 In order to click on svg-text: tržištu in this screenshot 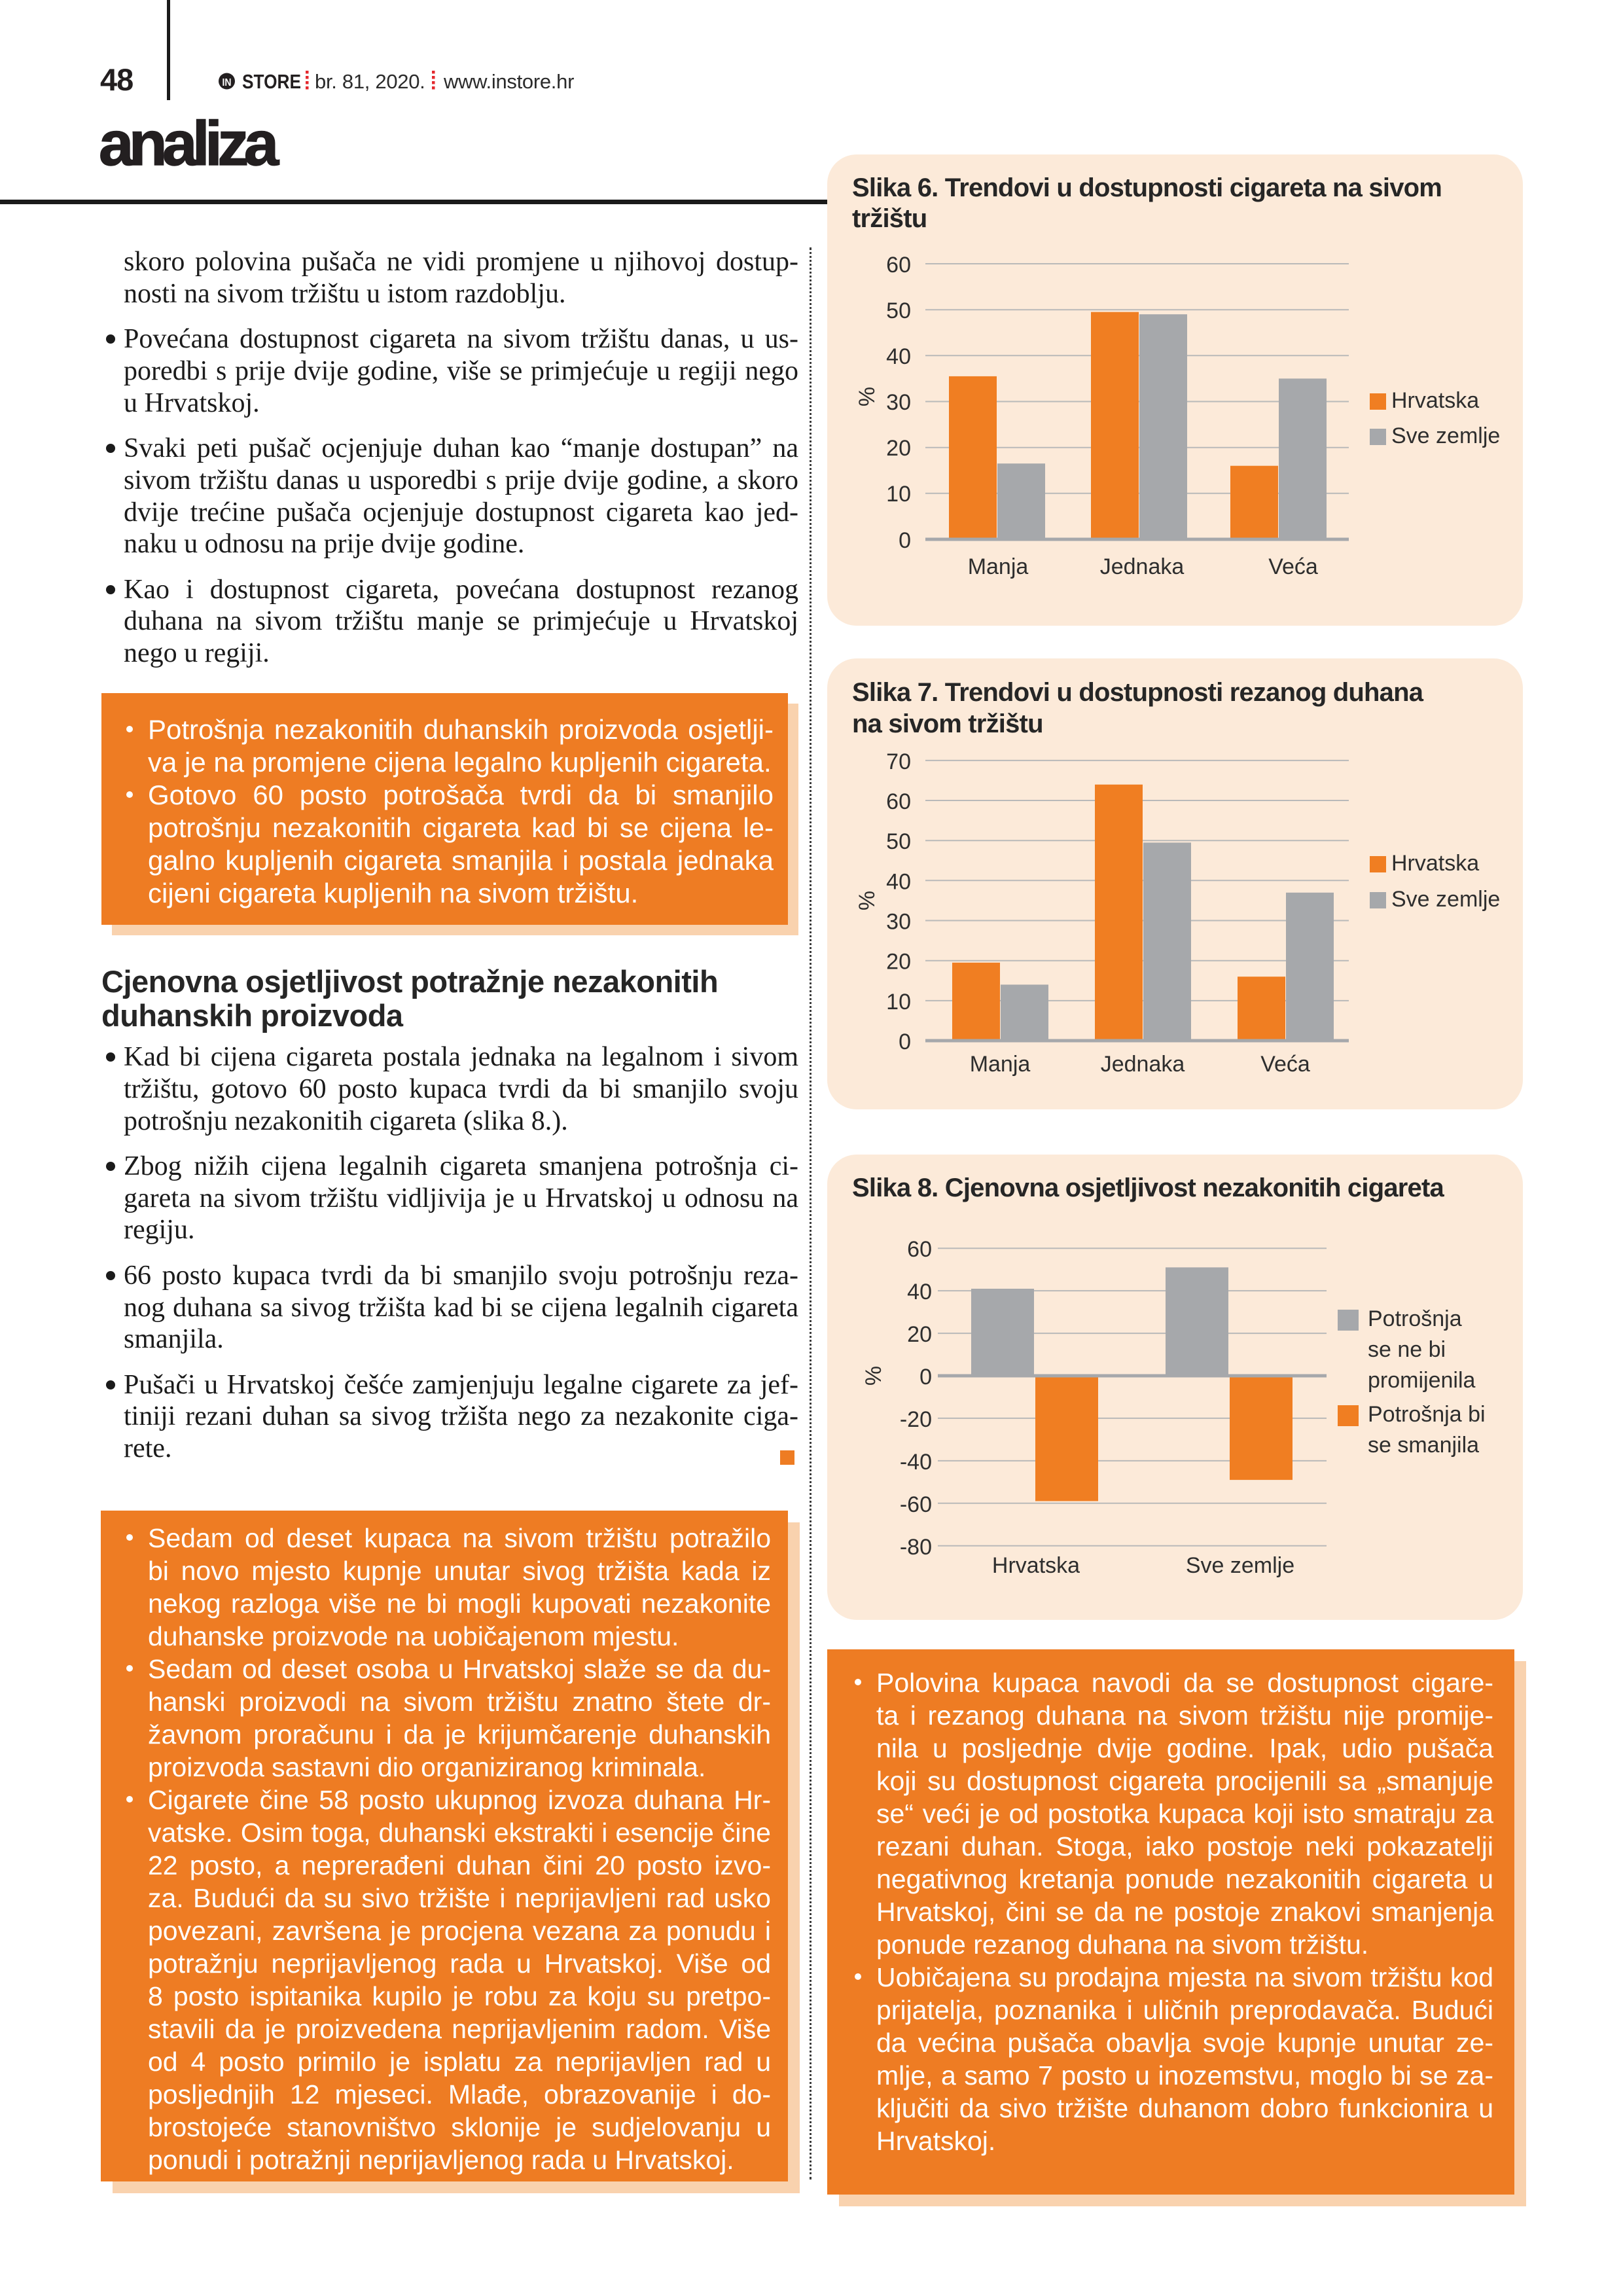, I will do `click(889, 218)`.